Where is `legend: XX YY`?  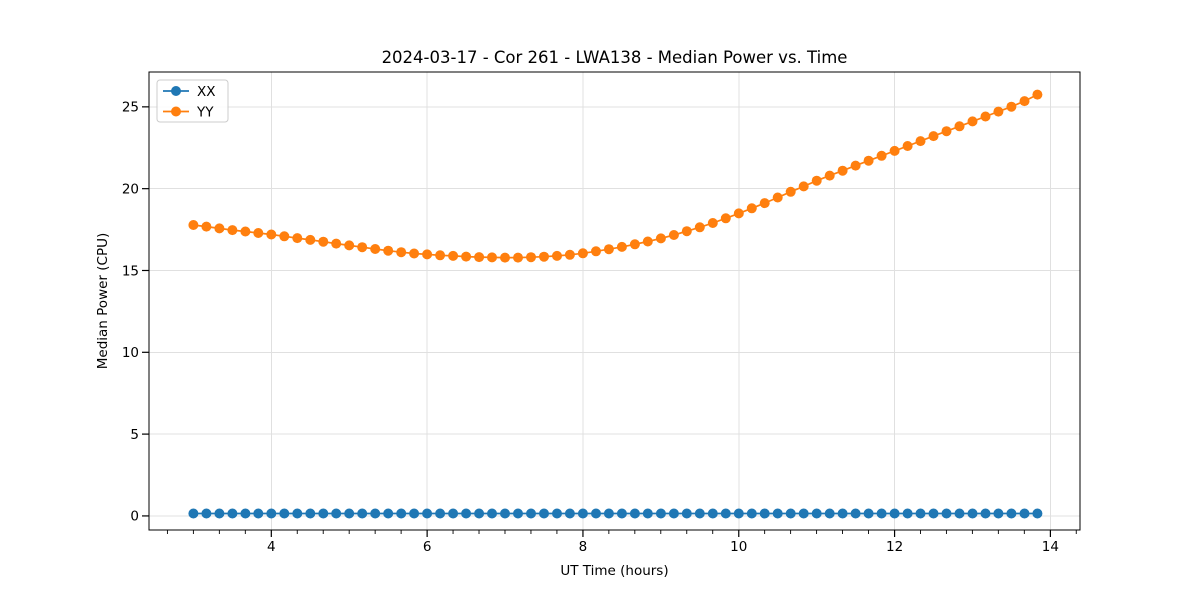 legend: XX YY is located at coordinates (192, 101).